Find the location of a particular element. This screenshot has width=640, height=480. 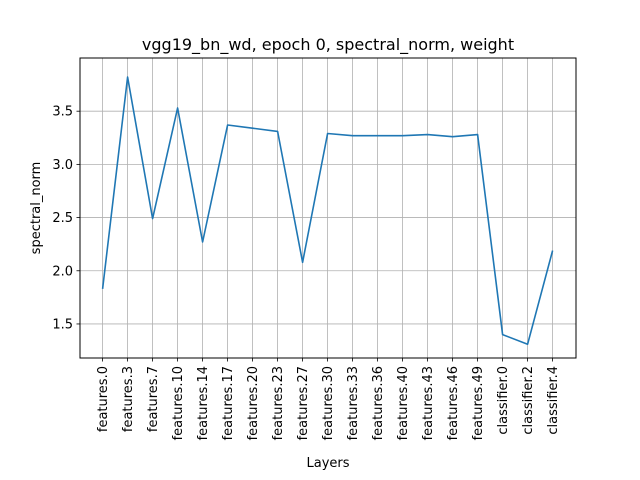

x-tick-label: classifier.2 is located at coordinates (528, 400).